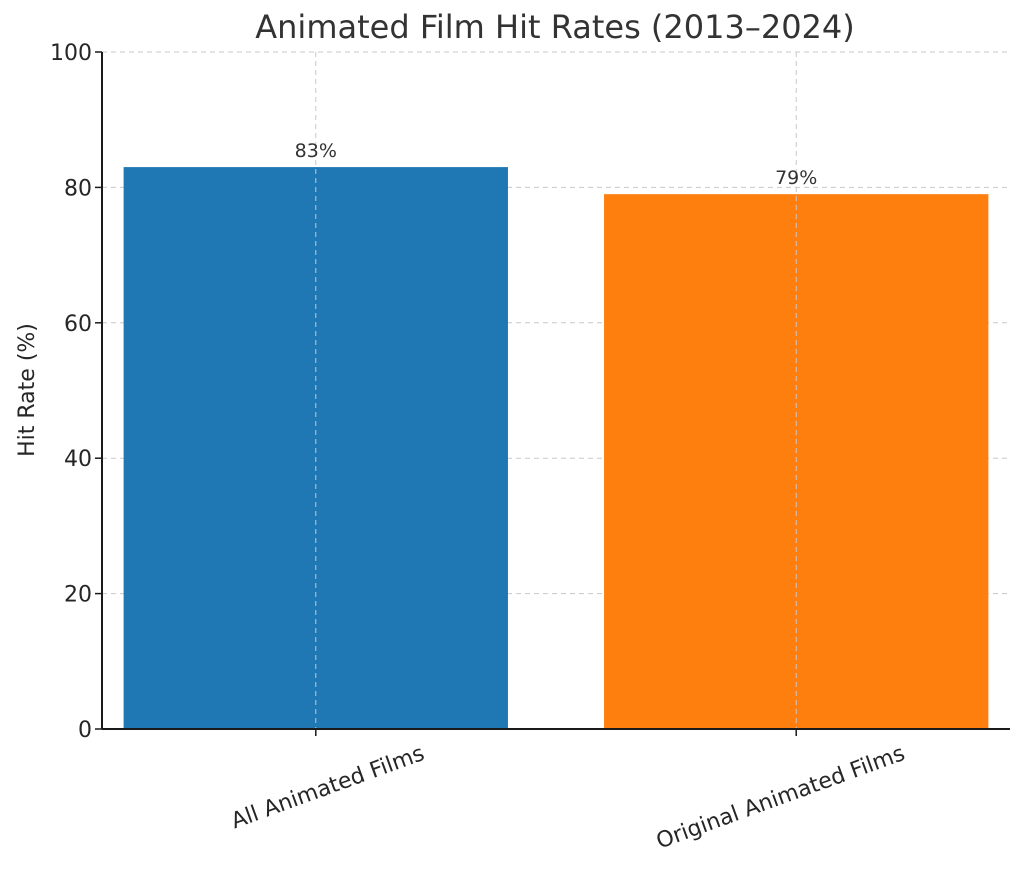 The width and height of the screenshot is (1024, 873). Describe the element at coordinates (85, 730) in the screenshot. I see `y-tick-label: 0` at that location.